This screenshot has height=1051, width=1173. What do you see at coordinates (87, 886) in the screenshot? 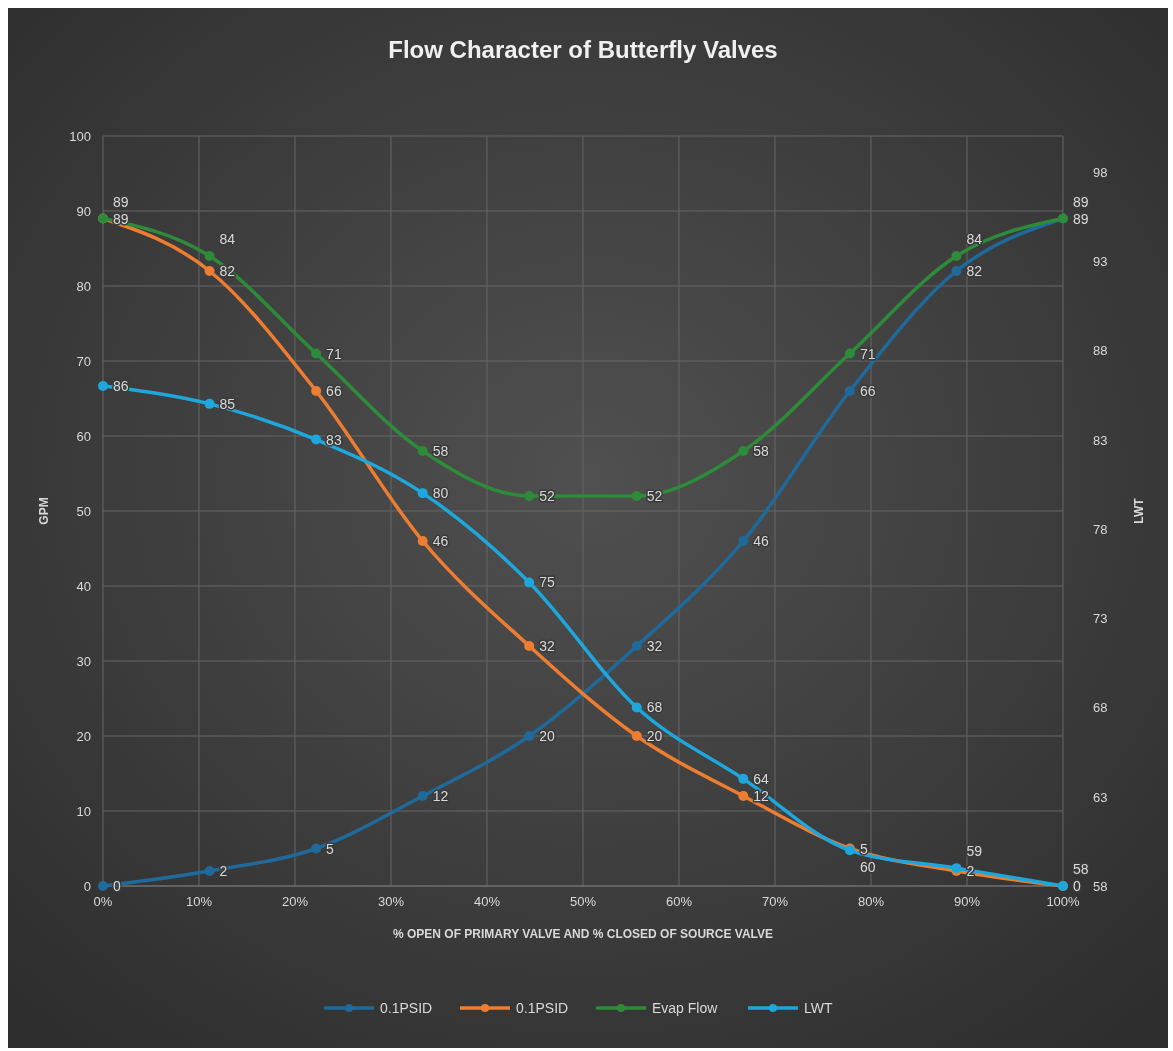
I see `y-tick-label: 0` at bounding box center [87, 886].